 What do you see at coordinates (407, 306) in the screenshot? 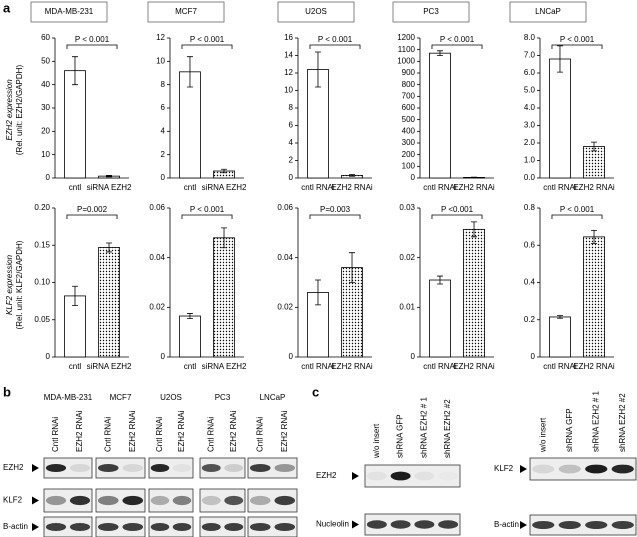
I see `y-tick-label: 0.01` at bounding box center [407, 306].